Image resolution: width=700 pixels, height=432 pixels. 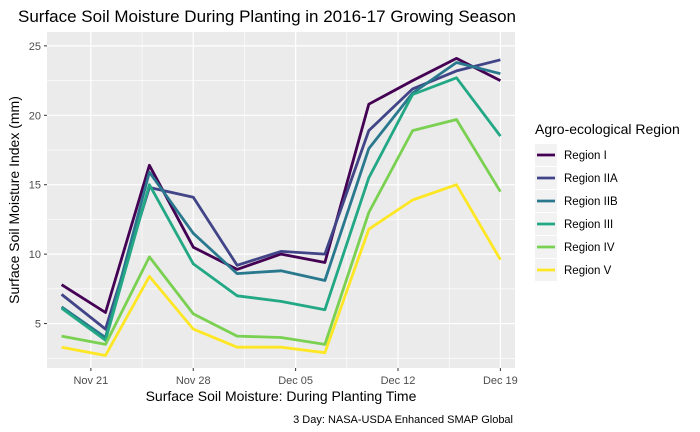 What do you see at coordinates (295, 381) in the screenshot?
I see `x-tick-label: Dec 05` at bounding box center [295, 381].